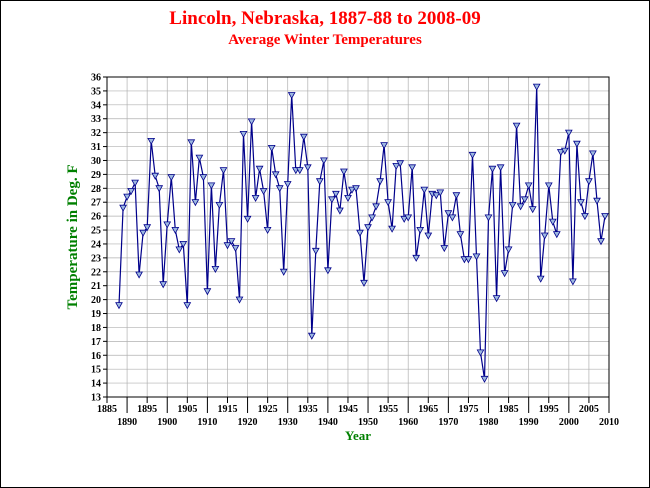 This screenshot has height=488, width=650. Describe the element at coordinates (96, 300) in the screenshot. I see `y-tick-label: 20` at that location.